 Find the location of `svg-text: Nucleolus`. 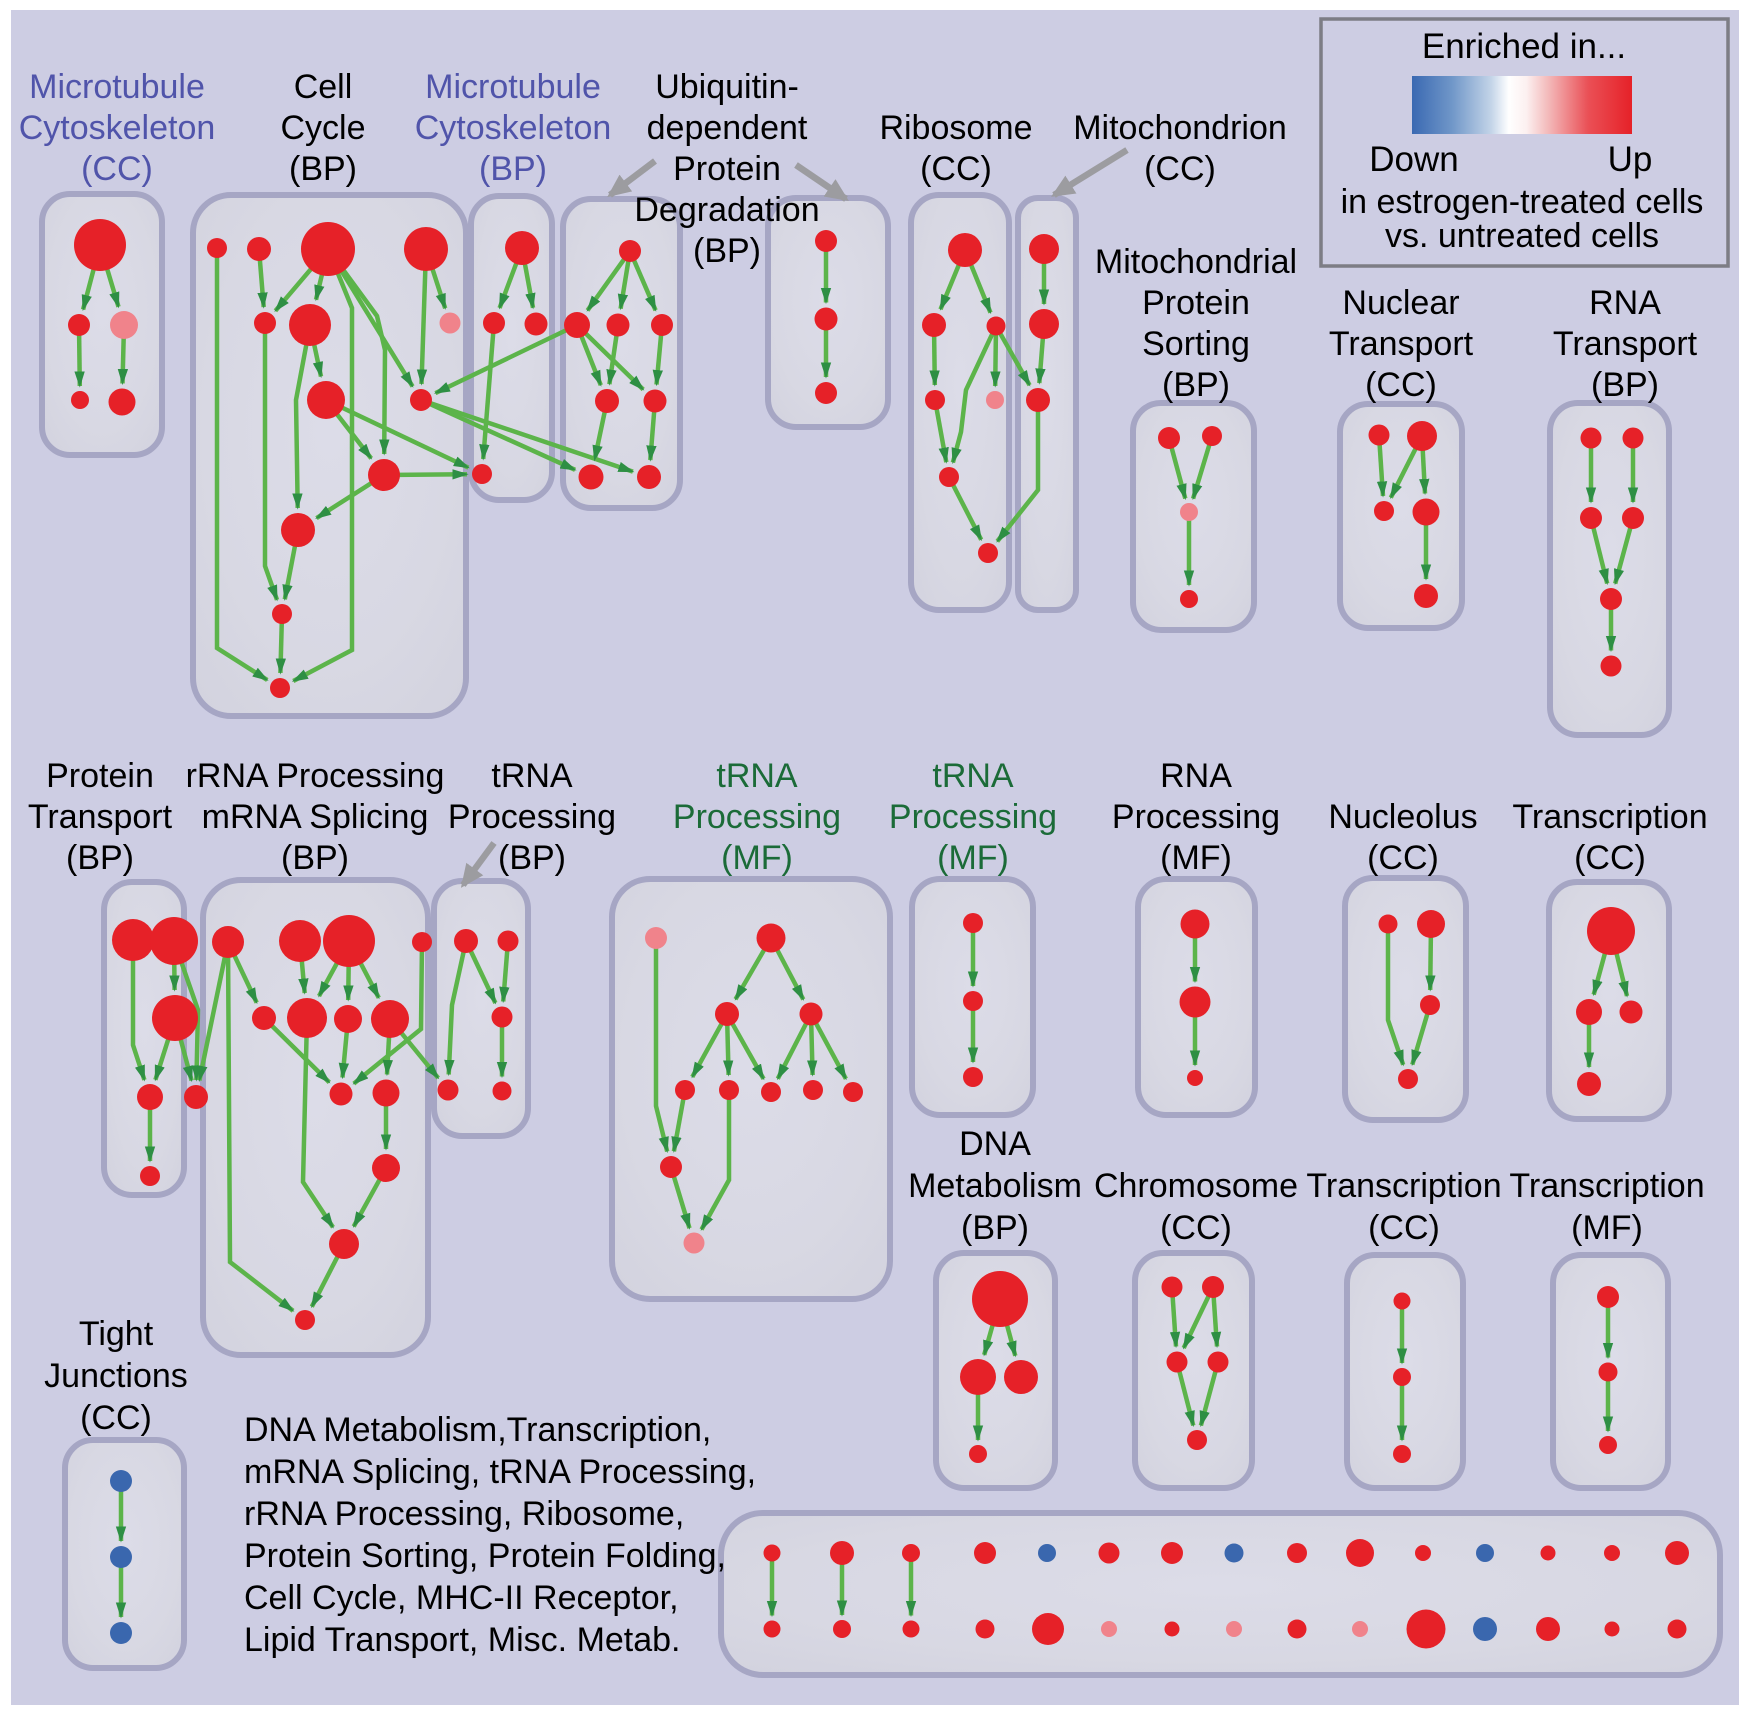

svg-text: Nucleolus is located at coordinates (1402, 817).